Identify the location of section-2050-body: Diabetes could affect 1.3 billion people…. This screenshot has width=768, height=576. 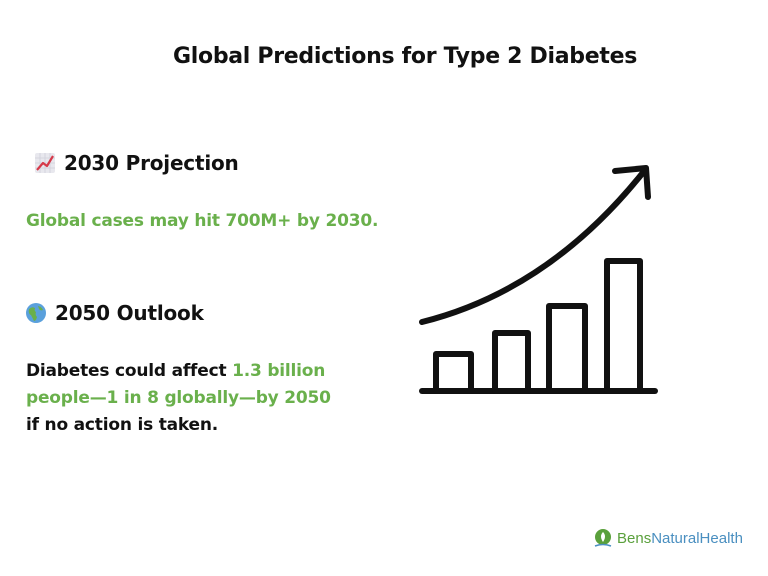
(178, 398).